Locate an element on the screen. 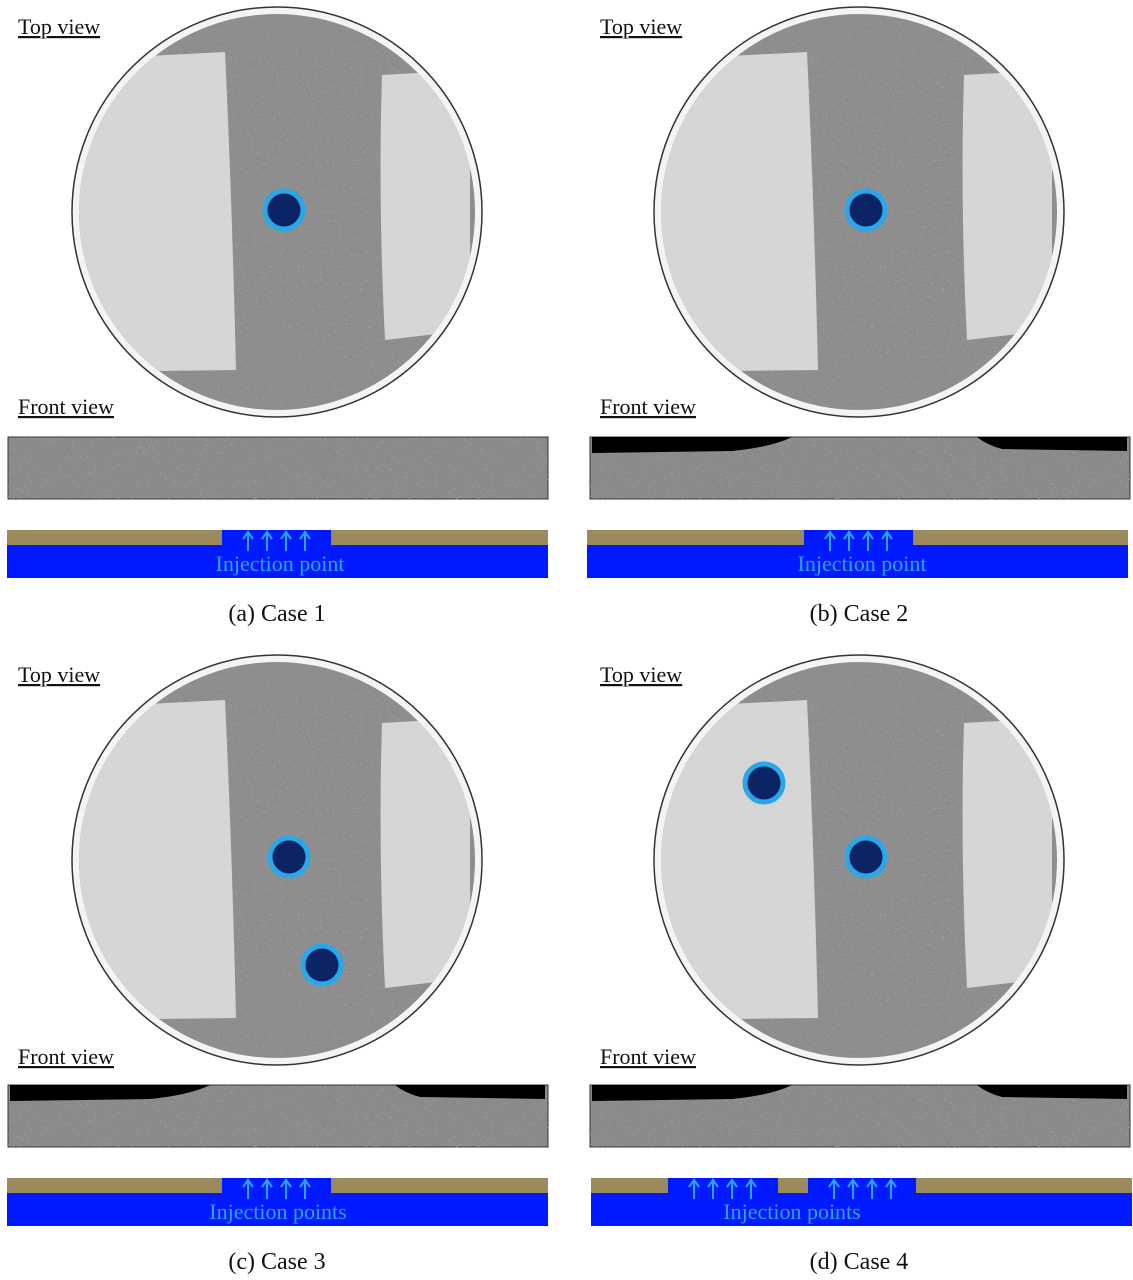  caption: (a) Case 1 is located at coordinates (276, 614).